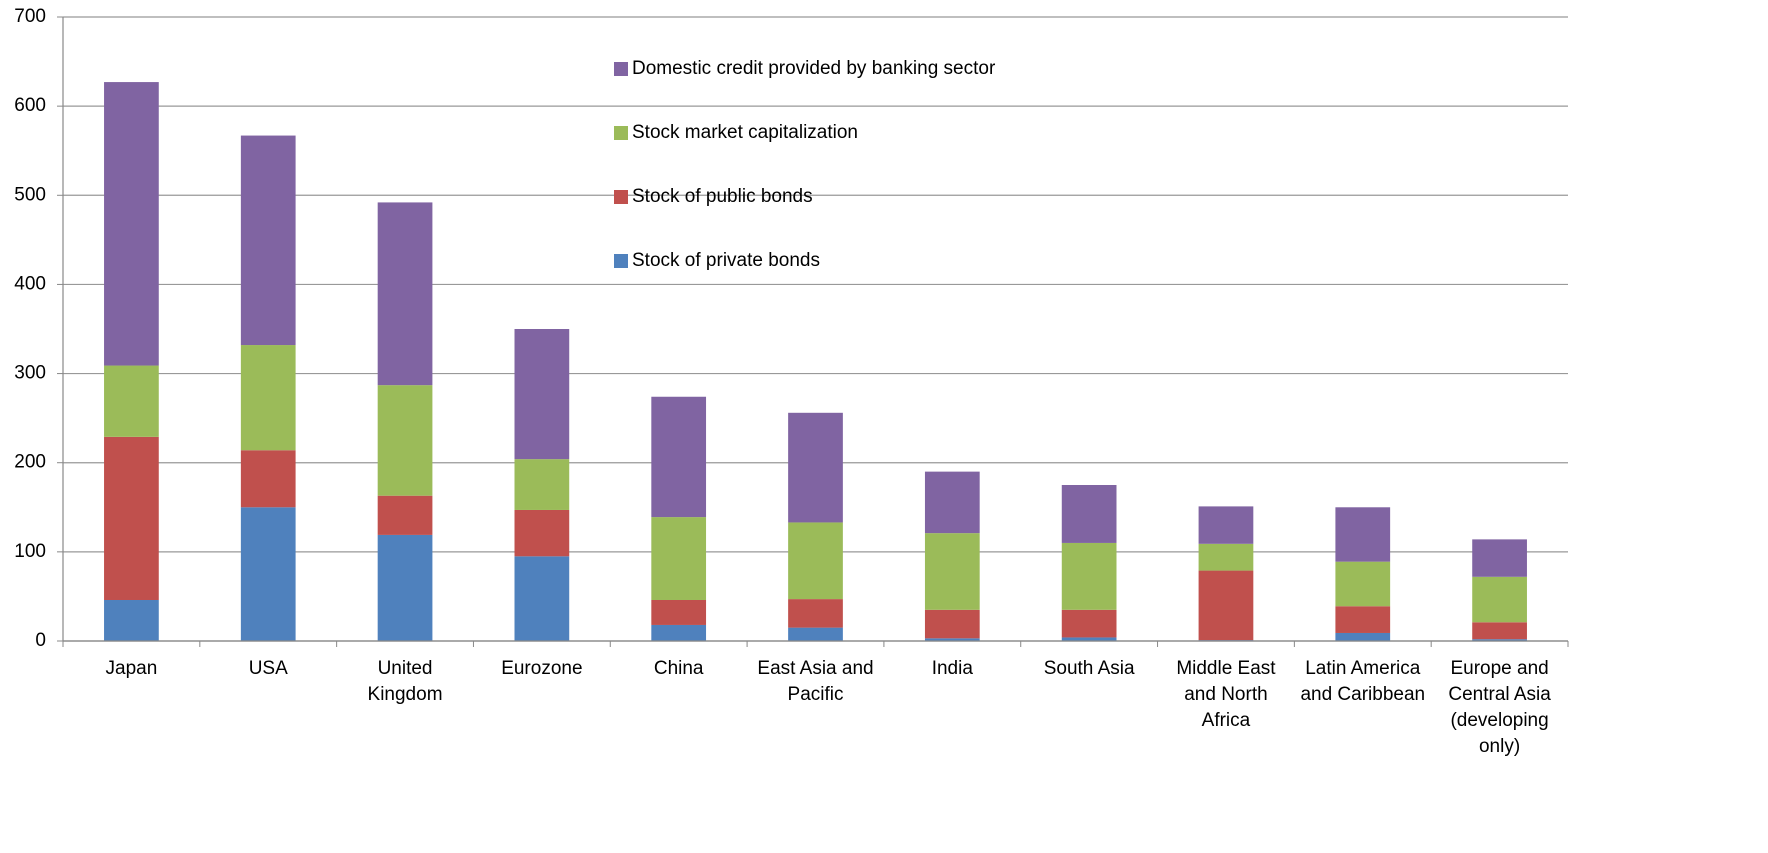 The height and width of the screenshot is (853, 1768). I want to click on y-tick-label: 500, so click(30, 194).